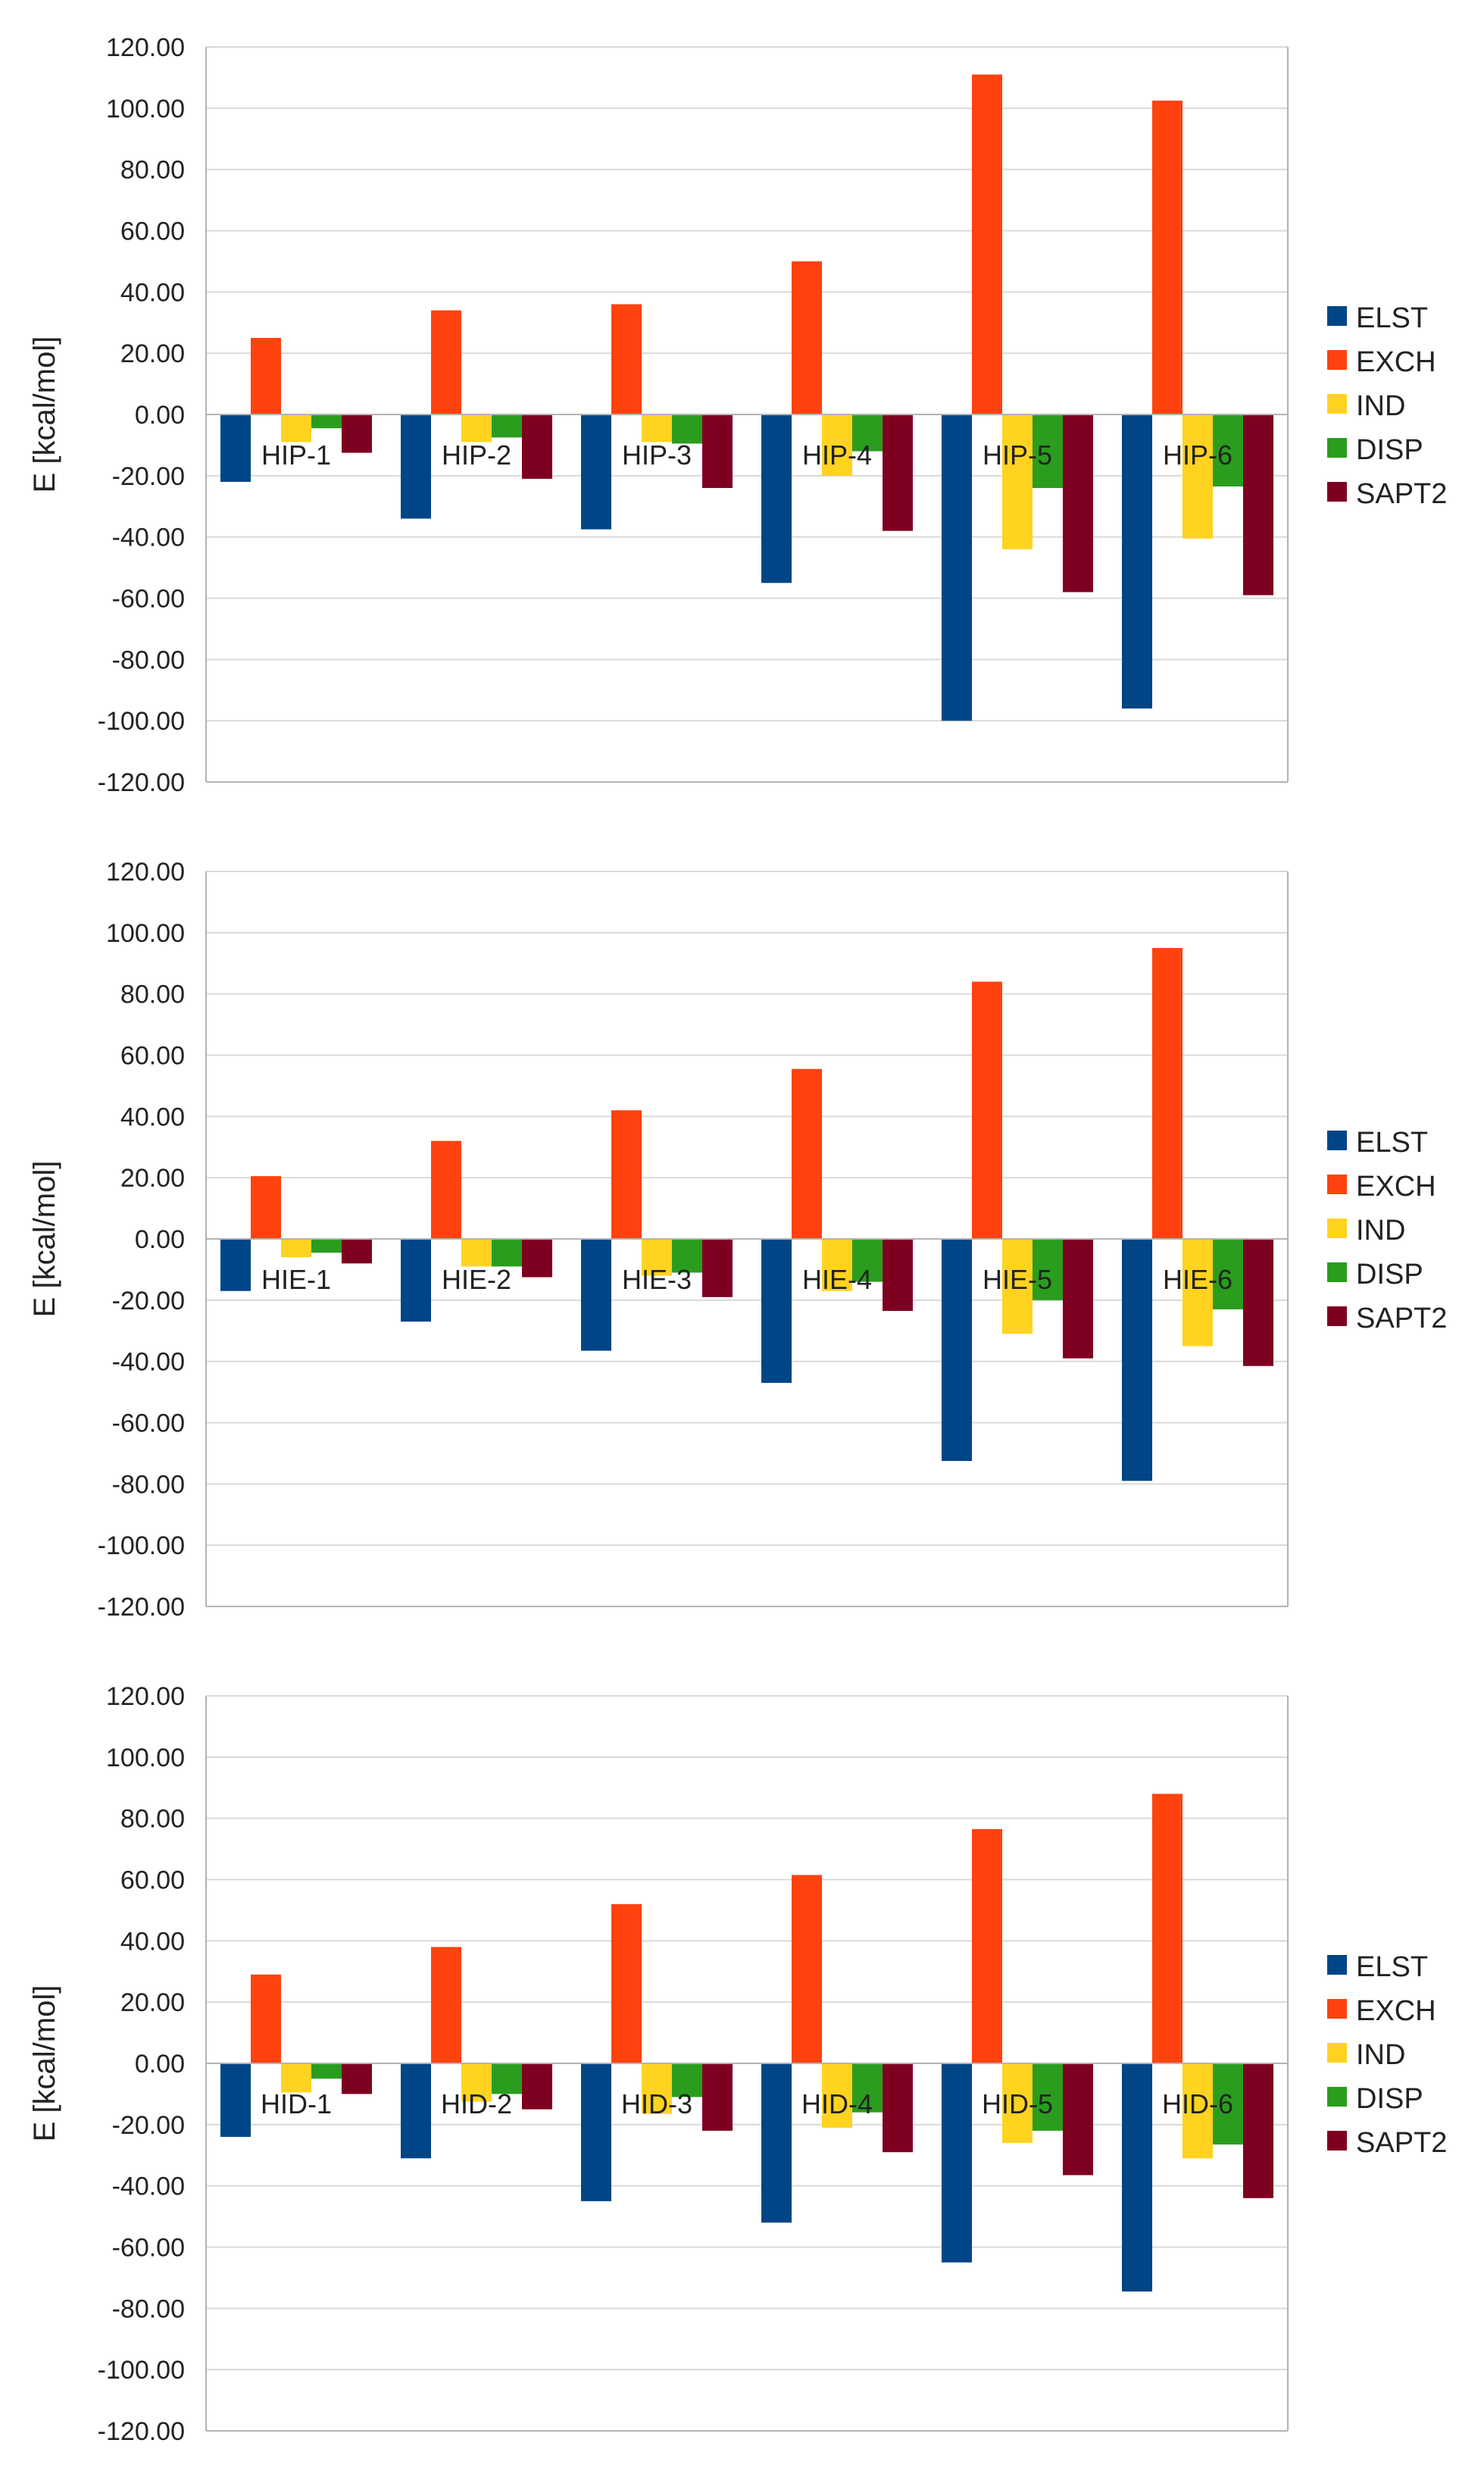 This screenshot has width=1484, height=2468. What do you see at coordinates (1392, 1143) in the screenshot?
I see `legend-label-elst: ELST` at bounding box center [1392, 1143].